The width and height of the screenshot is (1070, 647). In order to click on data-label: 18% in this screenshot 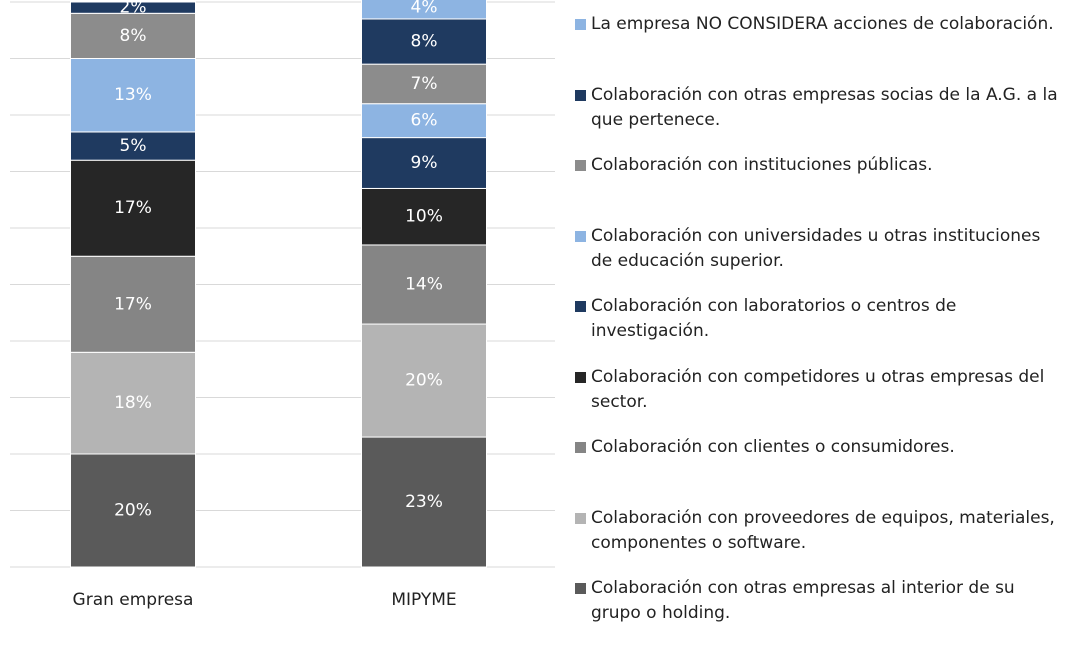, I will do `click(133, 403)`.